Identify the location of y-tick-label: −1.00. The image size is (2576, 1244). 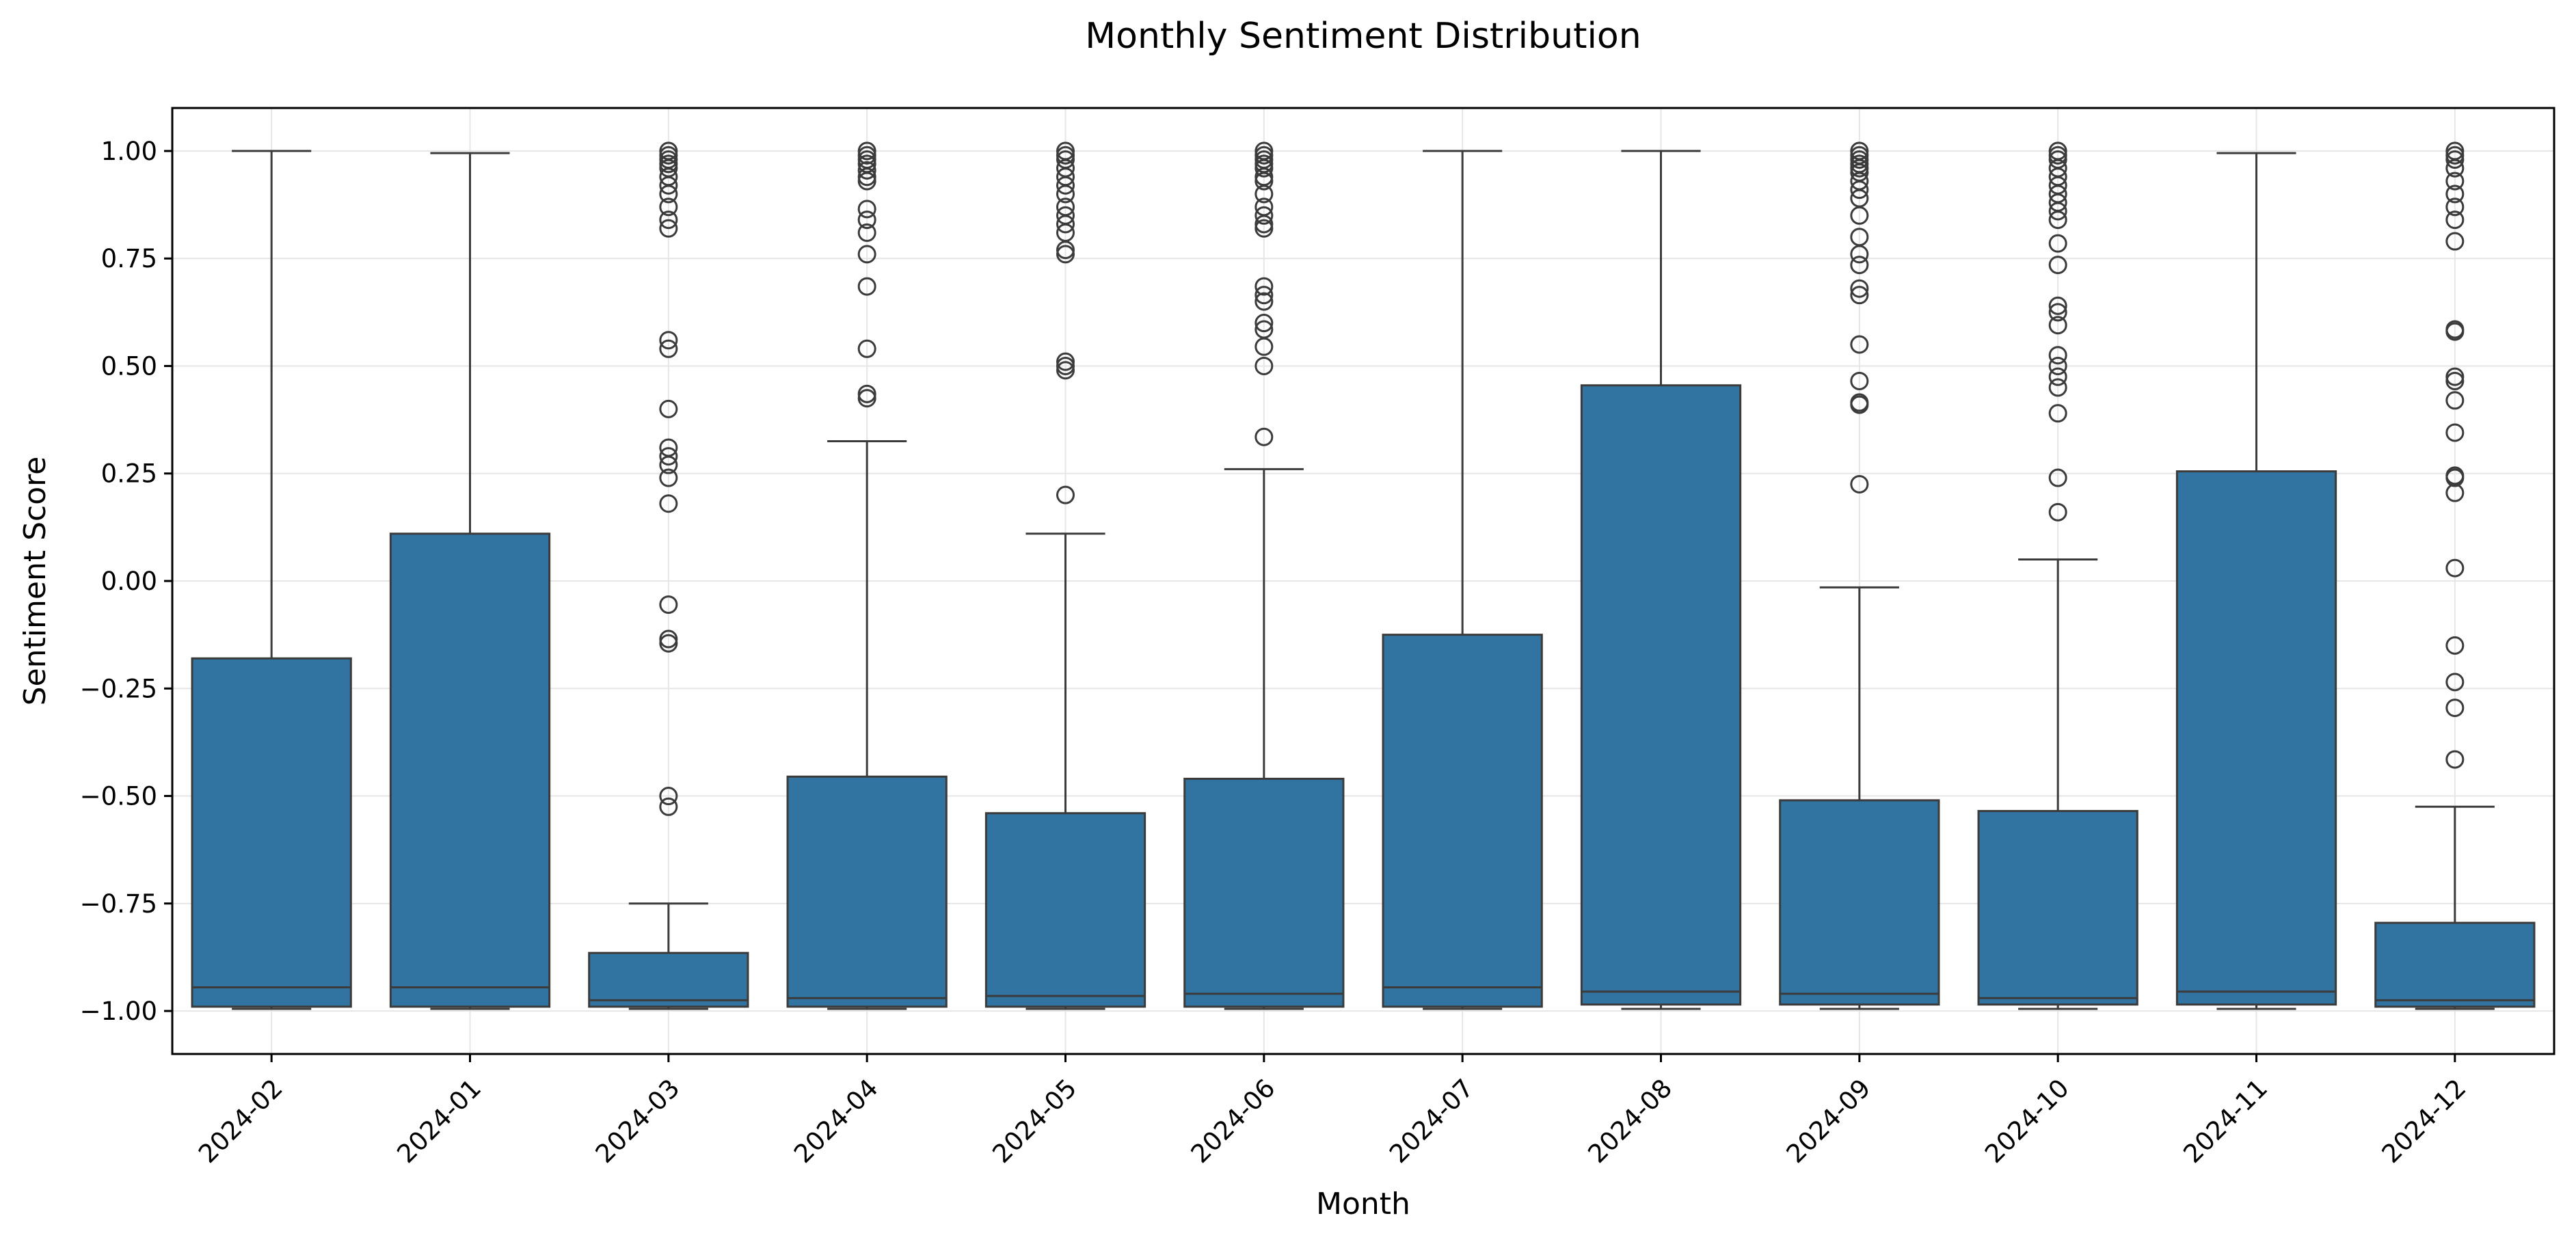
(118, 1011).